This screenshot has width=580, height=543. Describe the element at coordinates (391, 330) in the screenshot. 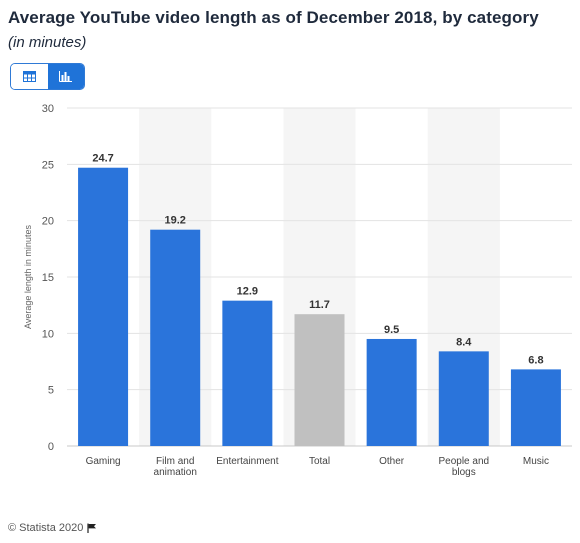

I see `data-label: 9.5` at that location.